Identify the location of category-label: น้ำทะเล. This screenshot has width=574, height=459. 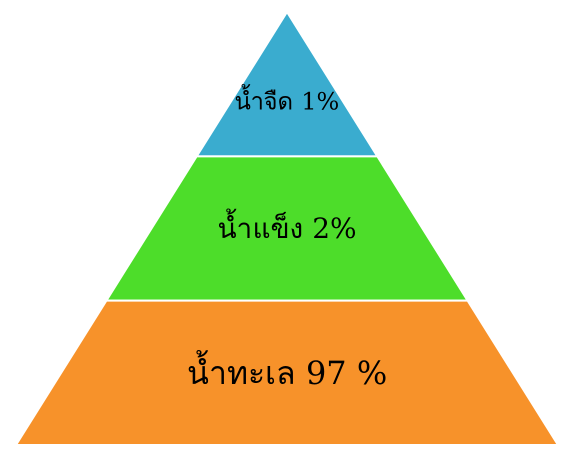
(241, 371).